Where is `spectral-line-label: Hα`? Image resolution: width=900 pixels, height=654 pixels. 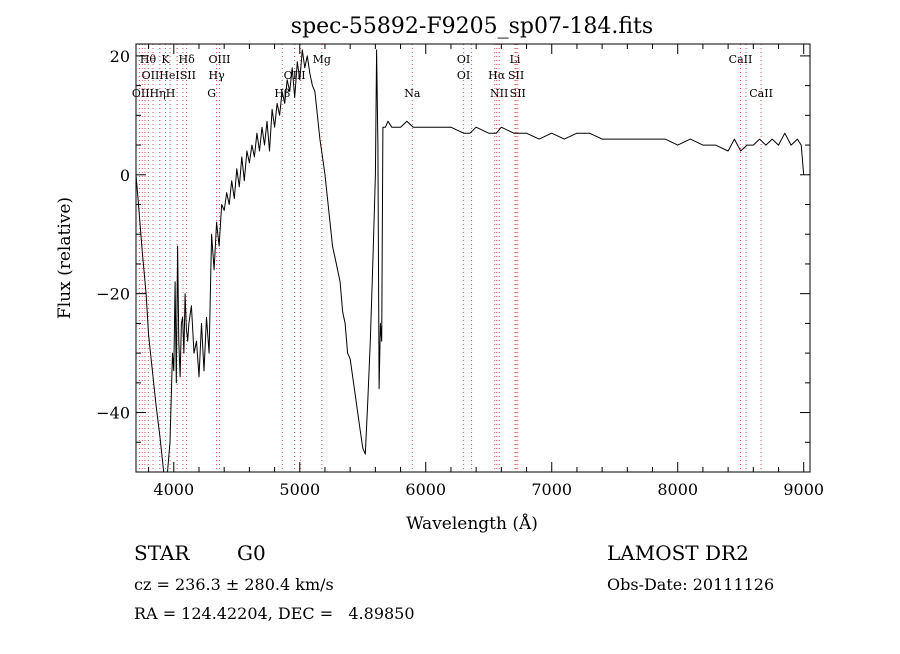
spectral-line-label: Hα is located at coordinates (497, 75).